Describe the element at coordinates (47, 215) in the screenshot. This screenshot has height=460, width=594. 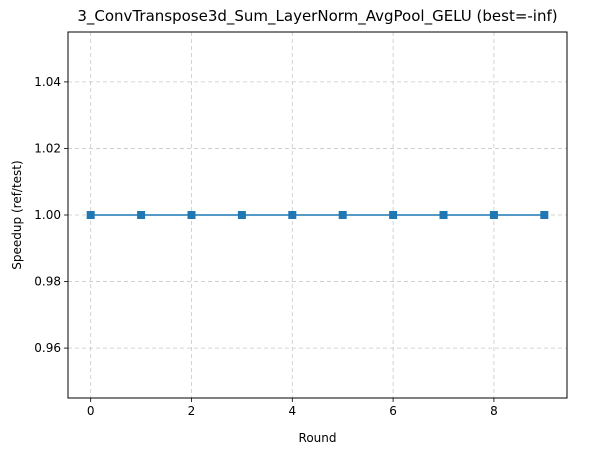
I see `y-tick-label: 1.00` at that location.